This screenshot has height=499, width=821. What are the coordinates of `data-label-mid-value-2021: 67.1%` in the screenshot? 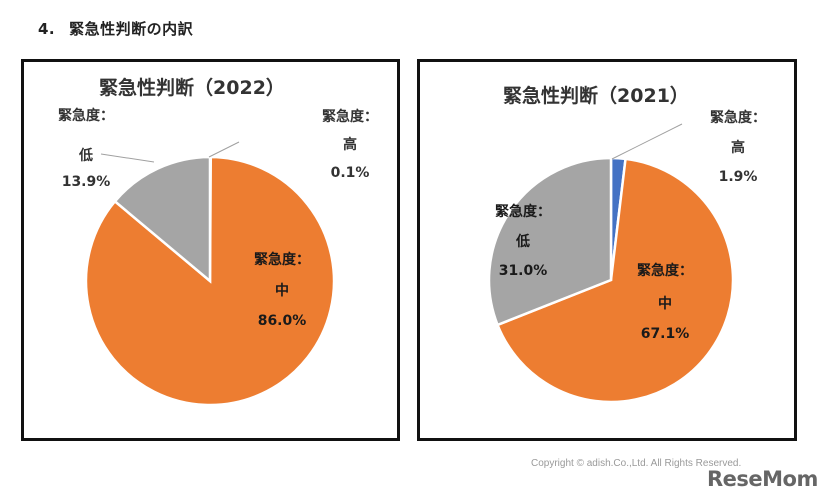 It's located at (665, 334).